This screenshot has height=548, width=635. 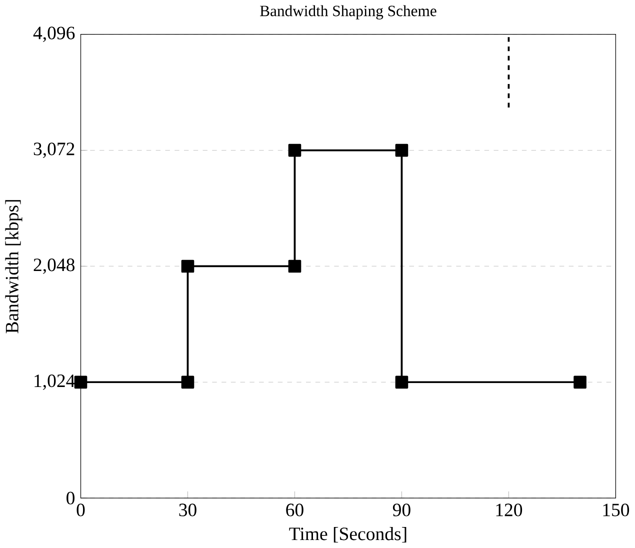 What do you see at coordinates (401, 510) in the screenshot?
I see `x-tick-label: 90` at bounding box center [401, 510].